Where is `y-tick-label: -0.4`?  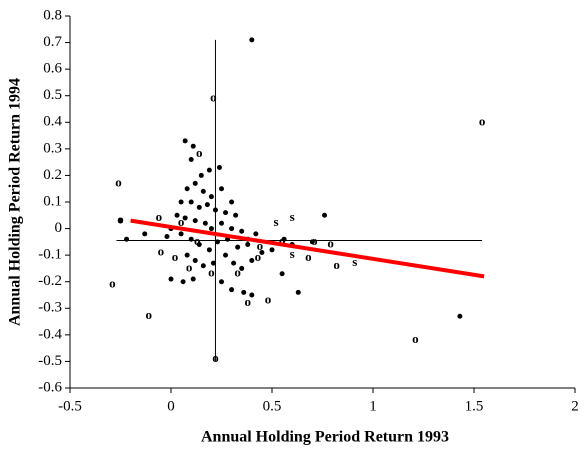
y-tick-label: -0.4 is located at coordinates (50, 334).